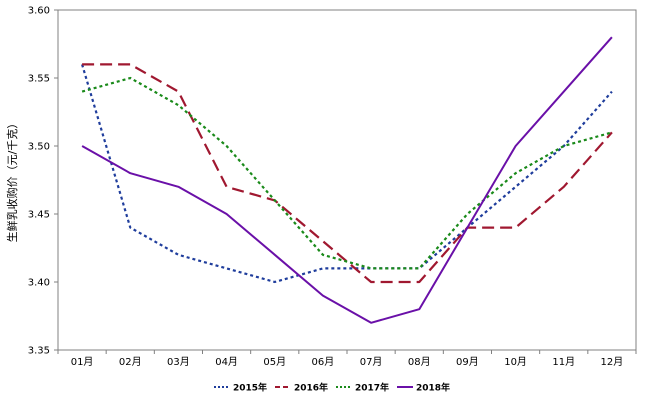 The width and height of the screenshot is (653, 406). I want to click on y-axis-label: 生鲜乳收购价（元/千克）, so click(12, 180).